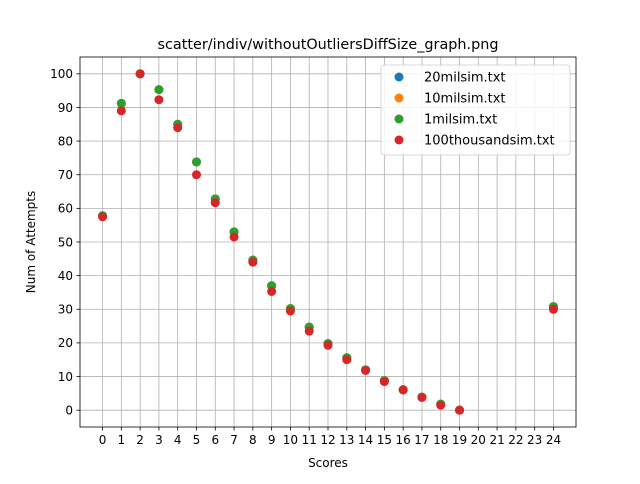 The width and height of the screenshot is (640, 484). Describe the element at coordinates (365, 440) in the screenshot. I see `x-tick-label: 14` at that location.